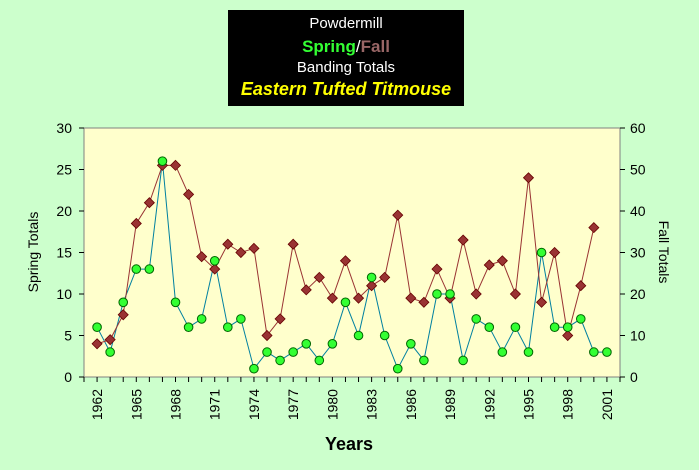  What do you see at coordinates (372, 404) in the screenshot?
I see `x-tick-label: 1983` at bounding box center [372, 404].